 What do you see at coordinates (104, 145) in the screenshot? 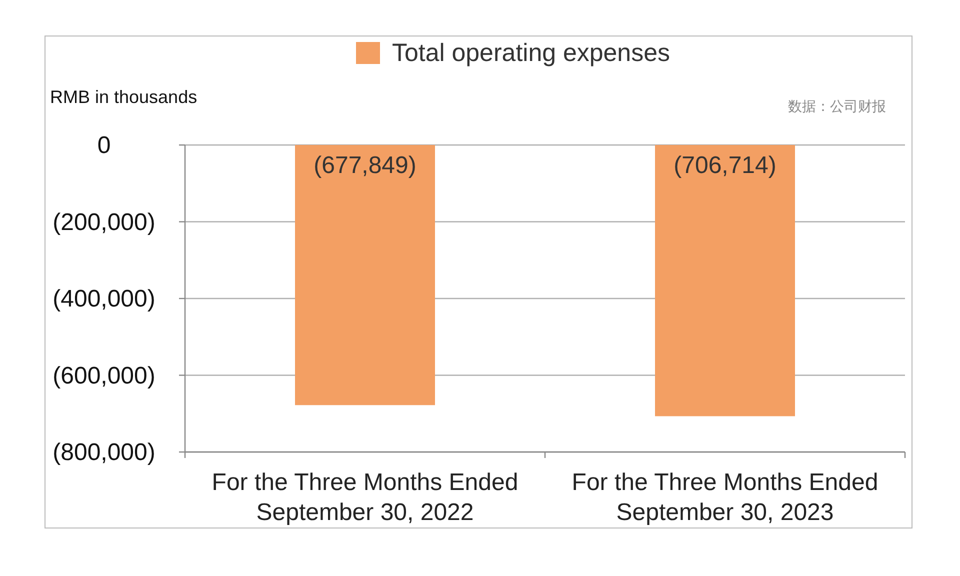
I see `y-tick-label: 0` at bounding box center [104, 145].